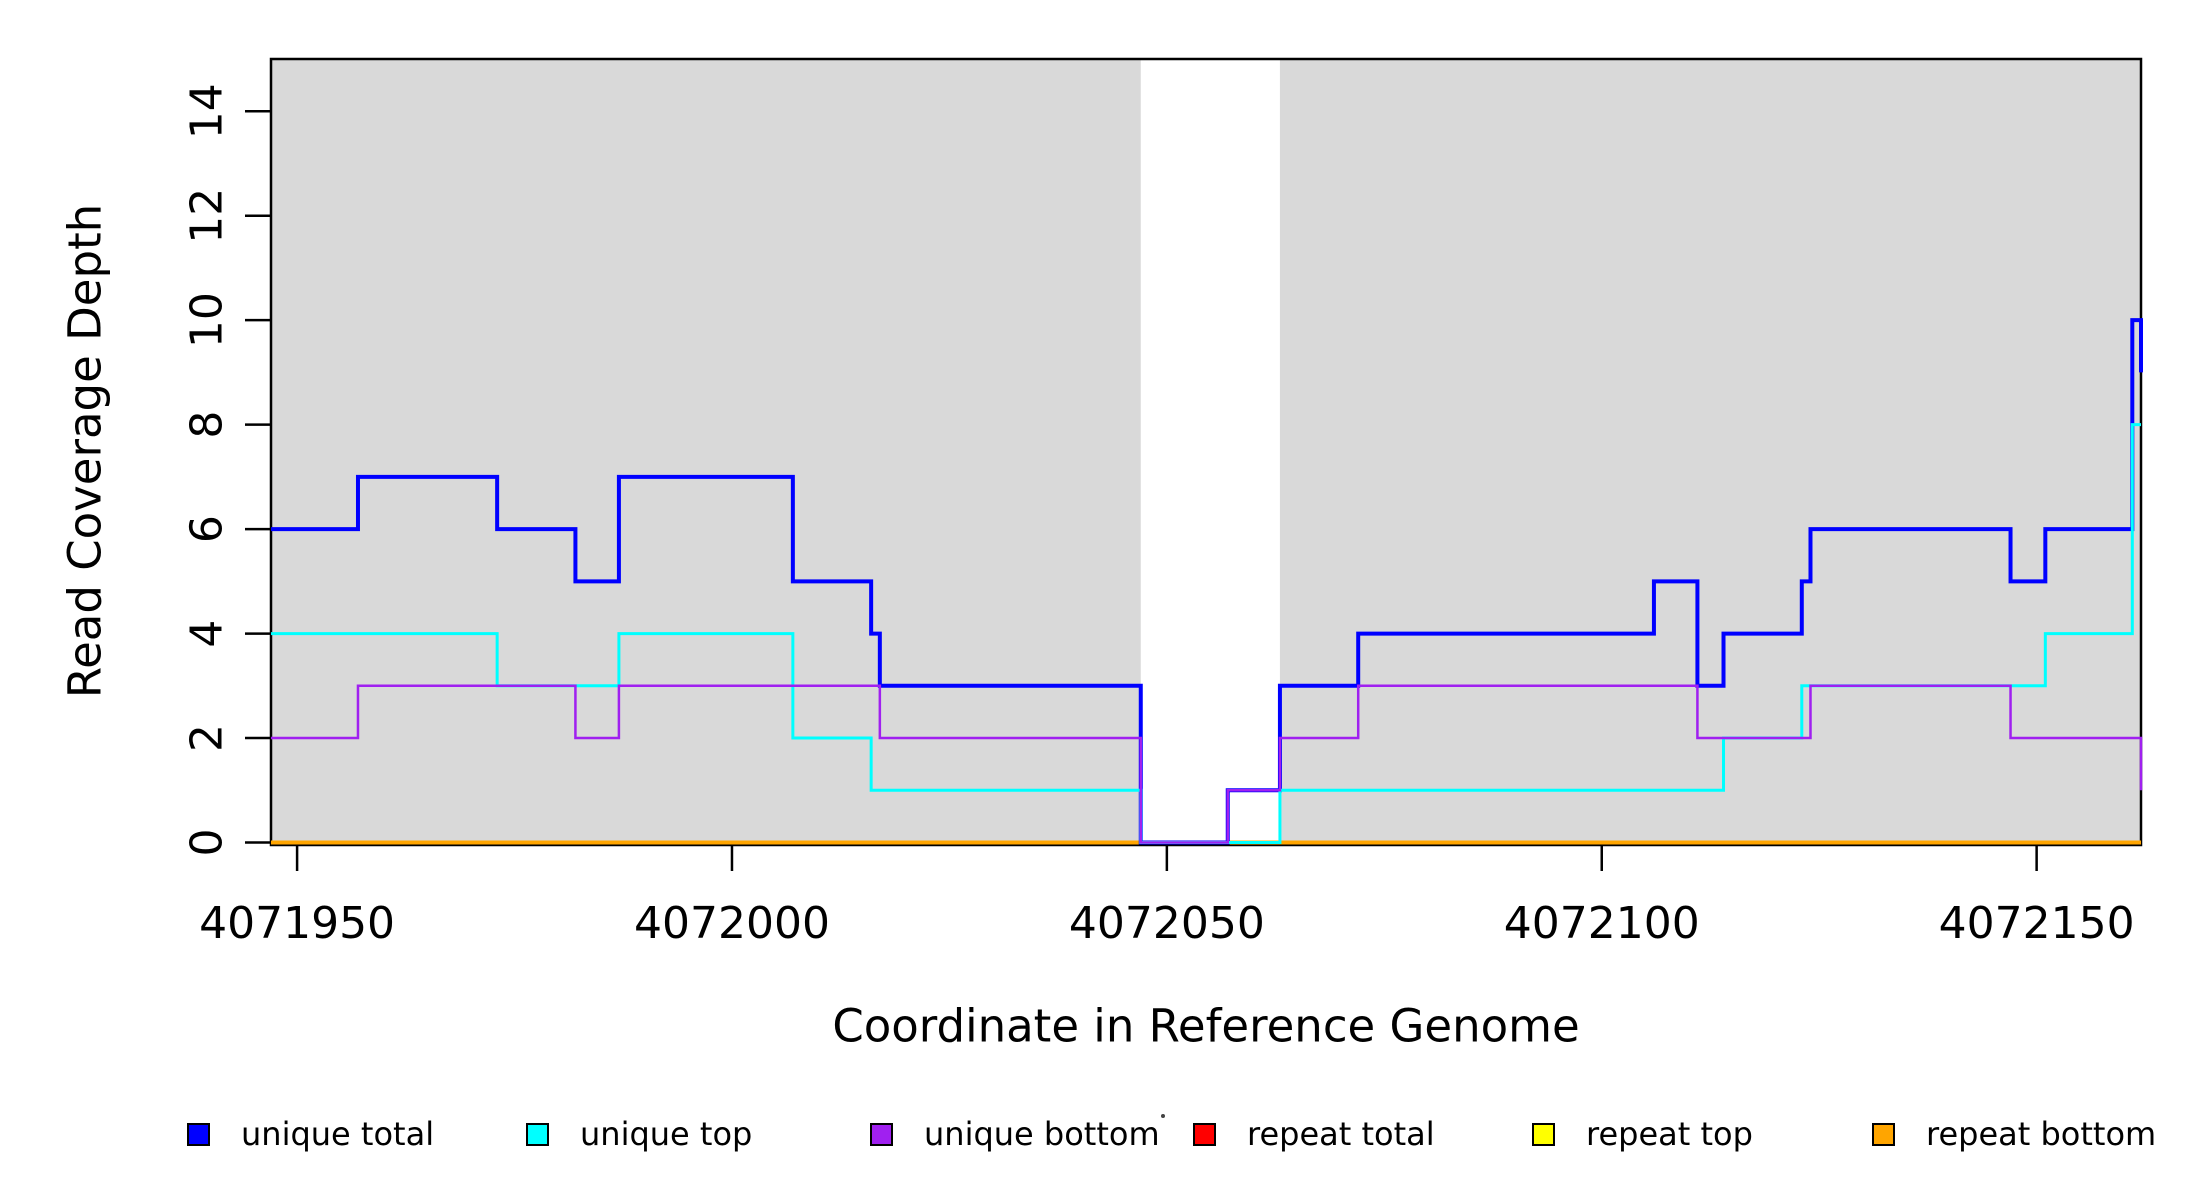 This screenshot has height=1200, width=2200. I want to click on y-tick-label: 10, so click(207, 320).